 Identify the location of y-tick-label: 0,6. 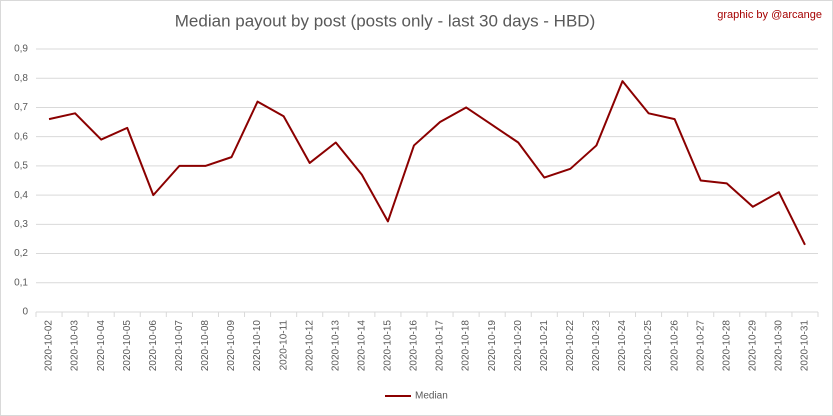
(21, 136).